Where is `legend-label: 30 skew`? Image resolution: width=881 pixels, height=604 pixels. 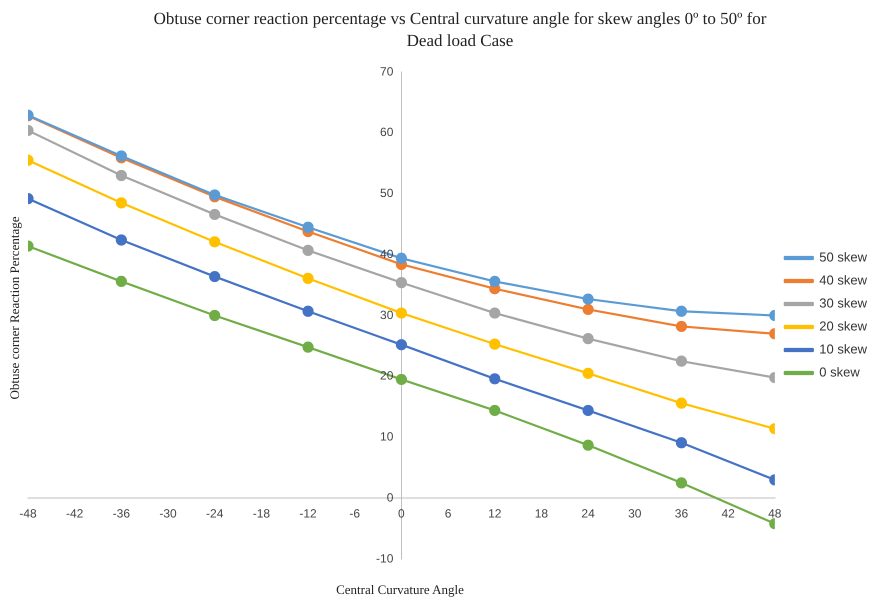 legend-label: 30 skew is located at coordinates (843, 303).